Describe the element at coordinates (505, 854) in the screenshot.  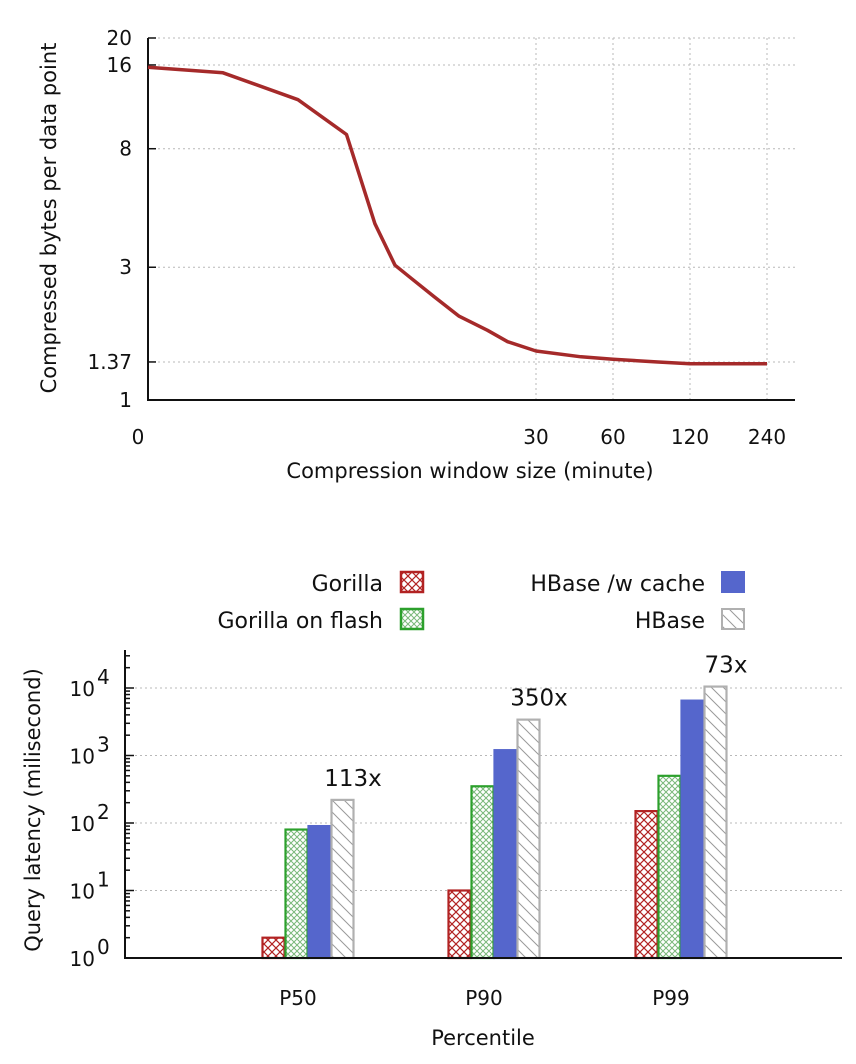
I see `bar-hbase-w-cache-p90` at that location.